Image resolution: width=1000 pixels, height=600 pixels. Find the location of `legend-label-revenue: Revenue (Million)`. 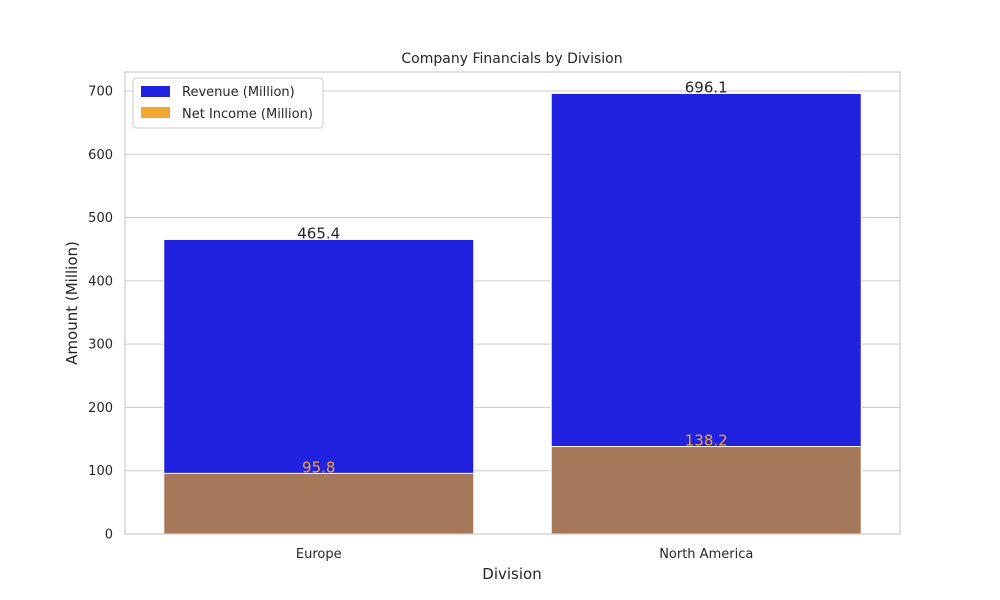

legend-label-revenue: Revenue (Million) is located at coordinates (238, 92).